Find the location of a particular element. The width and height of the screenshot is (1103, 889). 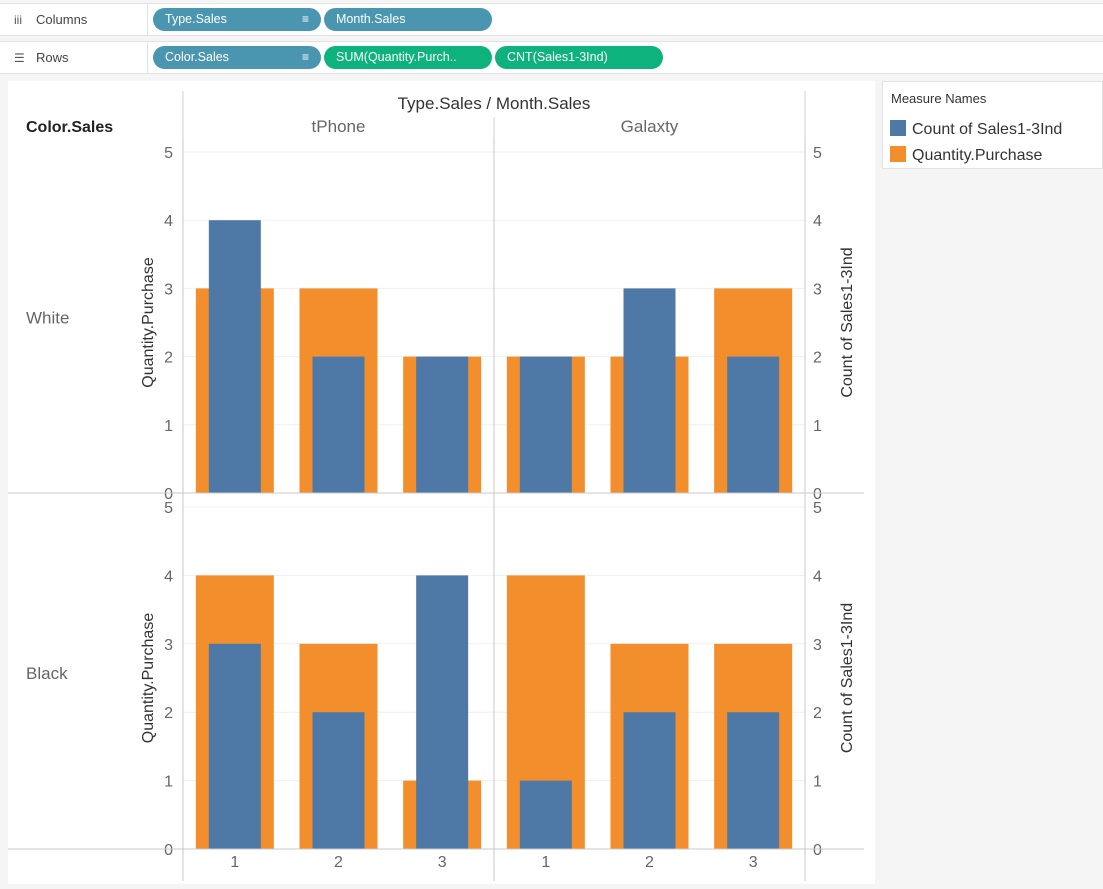

columns-shelf-label: iii Columns is located at coordinates (74, 19).